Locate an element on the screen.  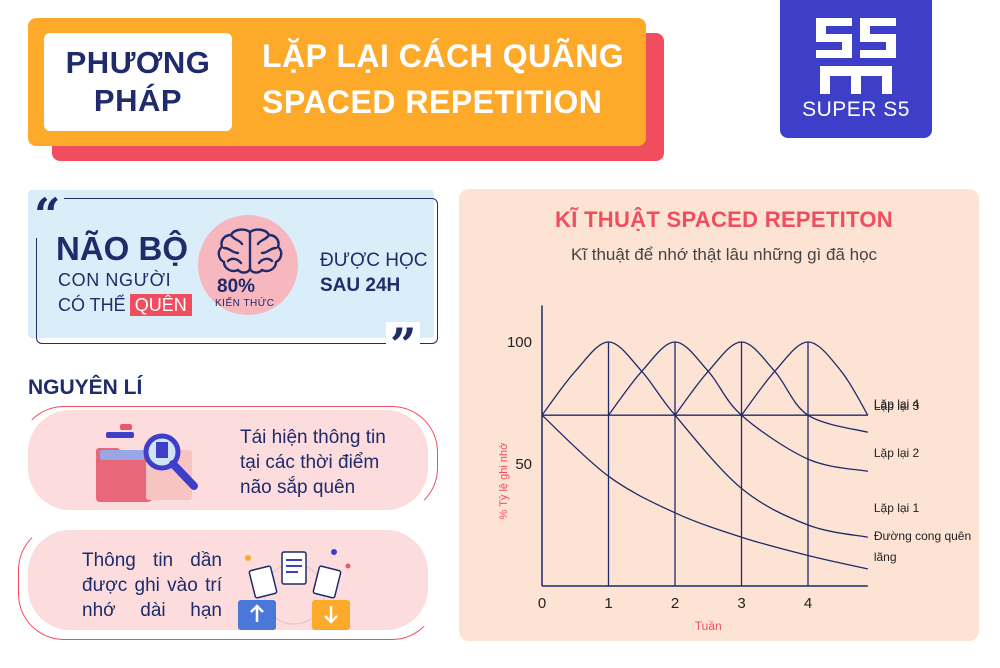
principle-card-2-frame is located at coordinates (228, 582).